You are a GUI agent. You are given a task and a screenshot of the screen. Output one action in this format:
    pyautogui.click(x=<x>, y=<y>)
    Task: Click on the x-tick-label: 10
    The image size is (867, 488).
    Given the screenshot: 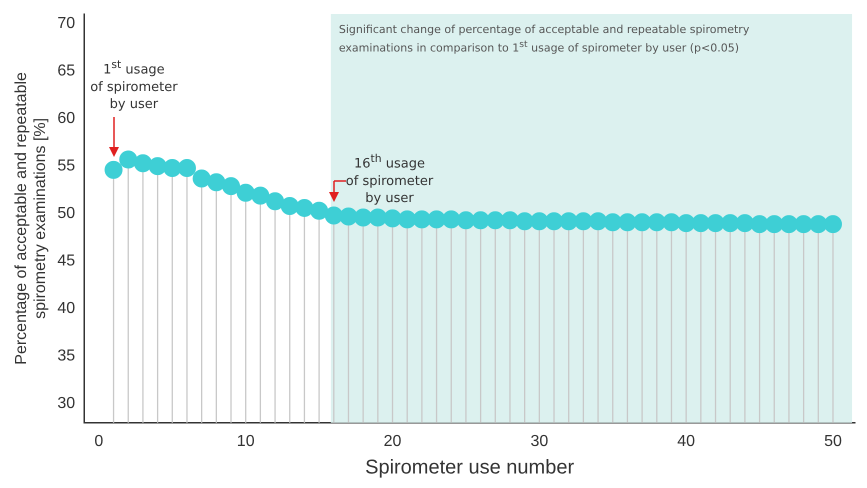 What is the action you would take?
    pyautogui.click(x=245, y=441)
    